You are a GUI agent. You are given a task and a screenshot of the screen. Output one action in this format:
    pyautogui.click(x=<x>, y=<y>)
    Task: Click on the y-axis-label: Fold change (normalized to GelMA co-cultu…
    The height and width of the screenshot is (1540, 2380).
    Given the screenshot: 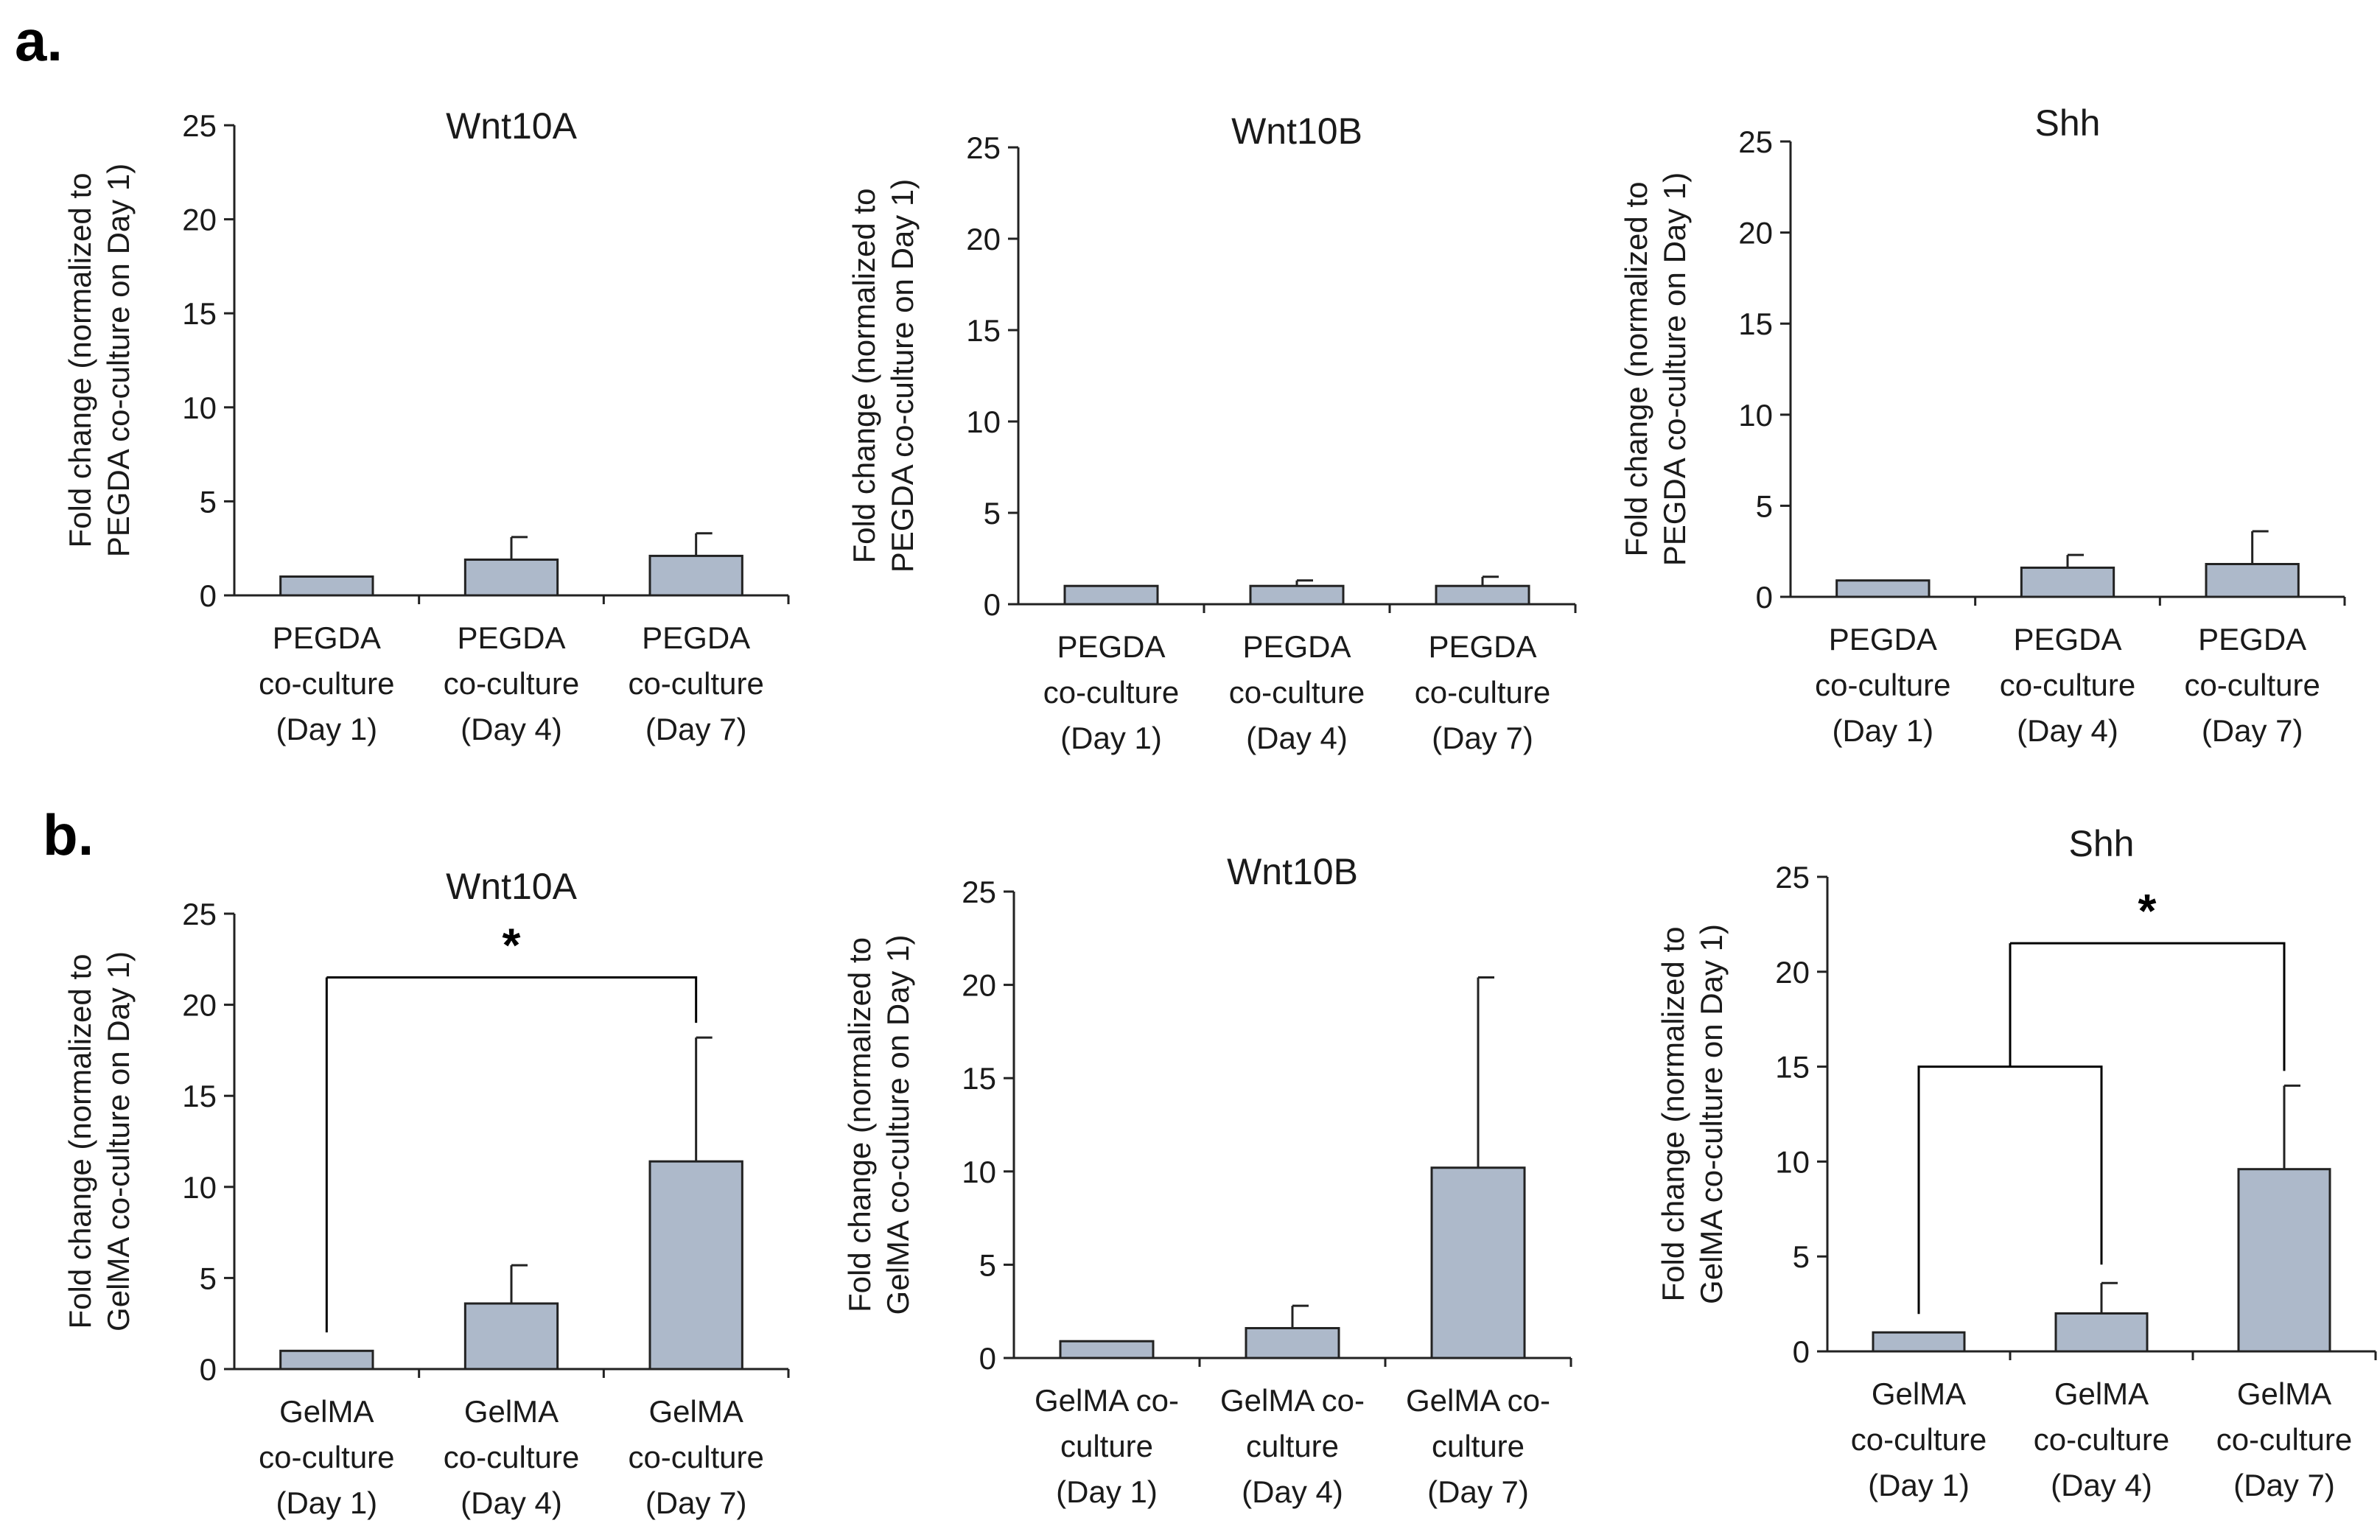 What is the action you would take?
    pyautogui.click(x=1692, y=1114)
    